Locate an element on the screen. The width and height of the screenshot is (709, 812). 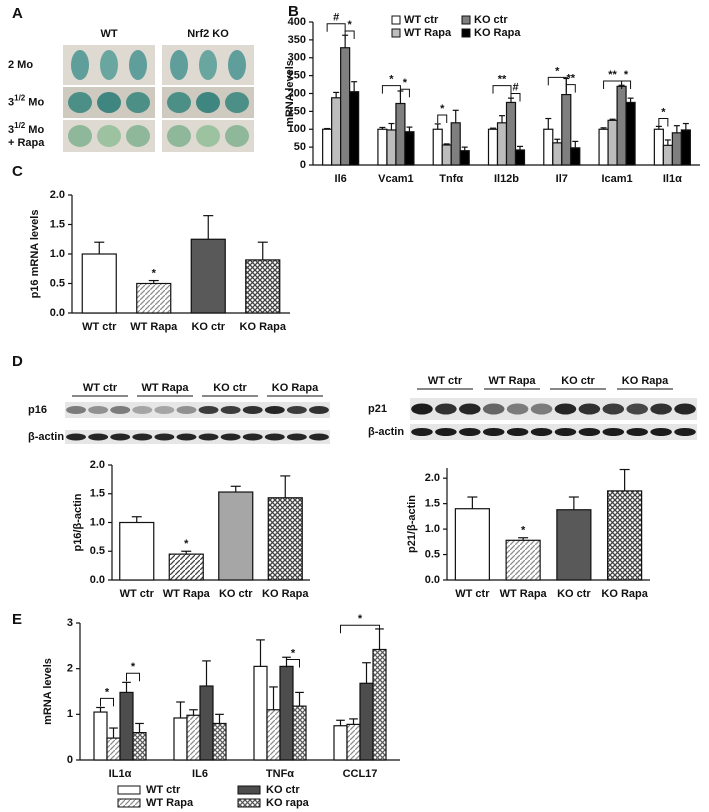
y-tick-label: 0.5 is located at coordinates (432, 554).